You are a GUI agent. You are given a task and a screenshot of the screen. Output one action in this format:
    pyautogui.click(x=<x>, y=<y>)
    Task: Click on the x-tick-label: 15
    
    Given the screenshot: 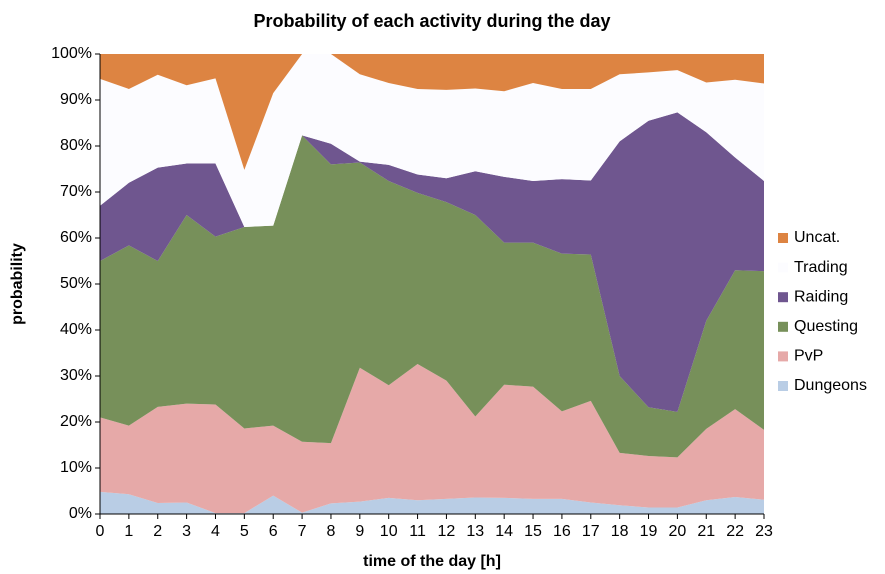 What is the action you would take?
    pyautogui.click(x=533, y=531)
    